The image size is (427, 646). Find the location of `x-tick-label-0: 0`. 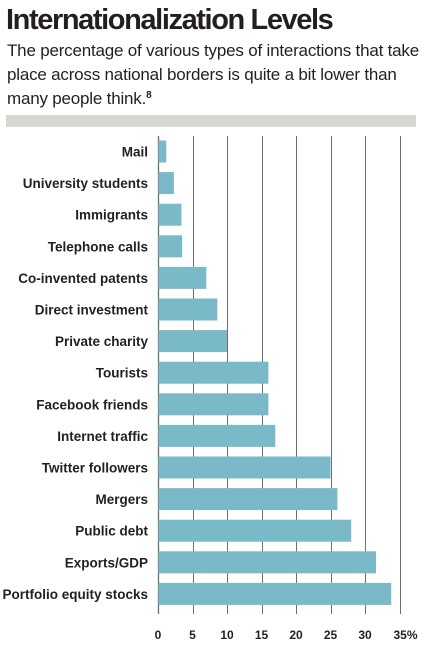

x-tick-label-0: 0 is located at coordinates (158, 635).